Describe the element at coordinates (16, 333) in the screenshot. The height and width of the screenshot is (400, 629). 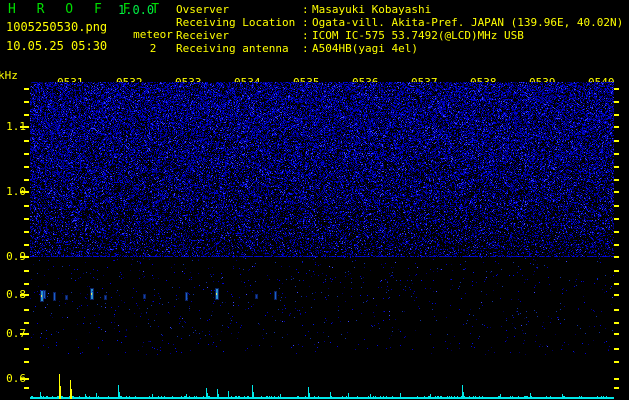
I see `y-axis-tick-label: 0.7` at that location.